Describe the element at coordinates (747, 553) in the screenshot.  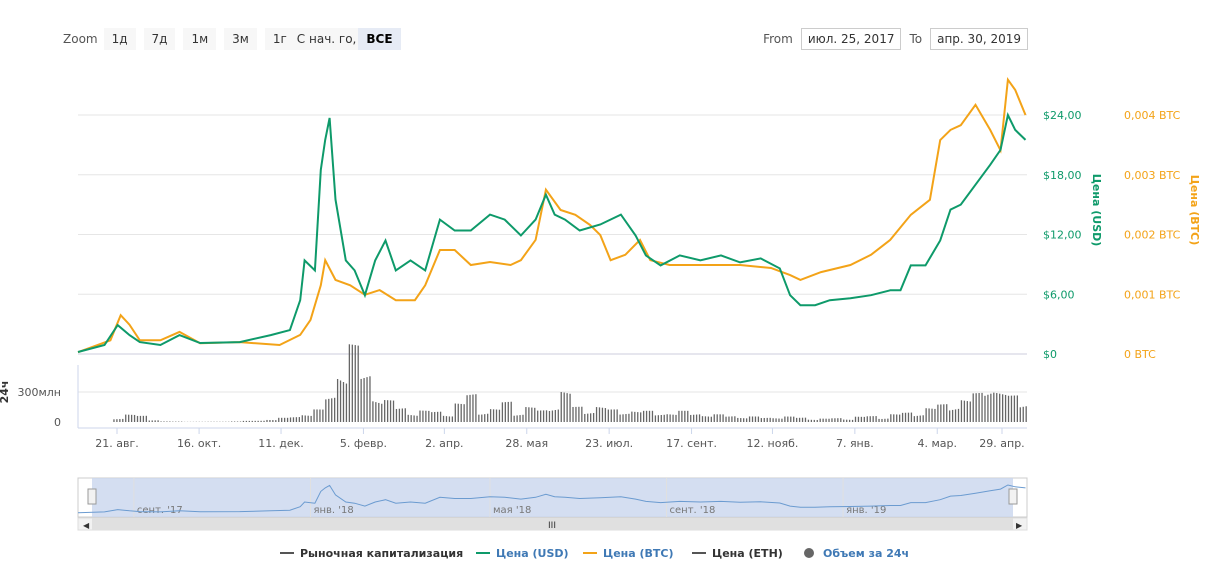
I see `legend-item: Цена (ETH)` at that location.